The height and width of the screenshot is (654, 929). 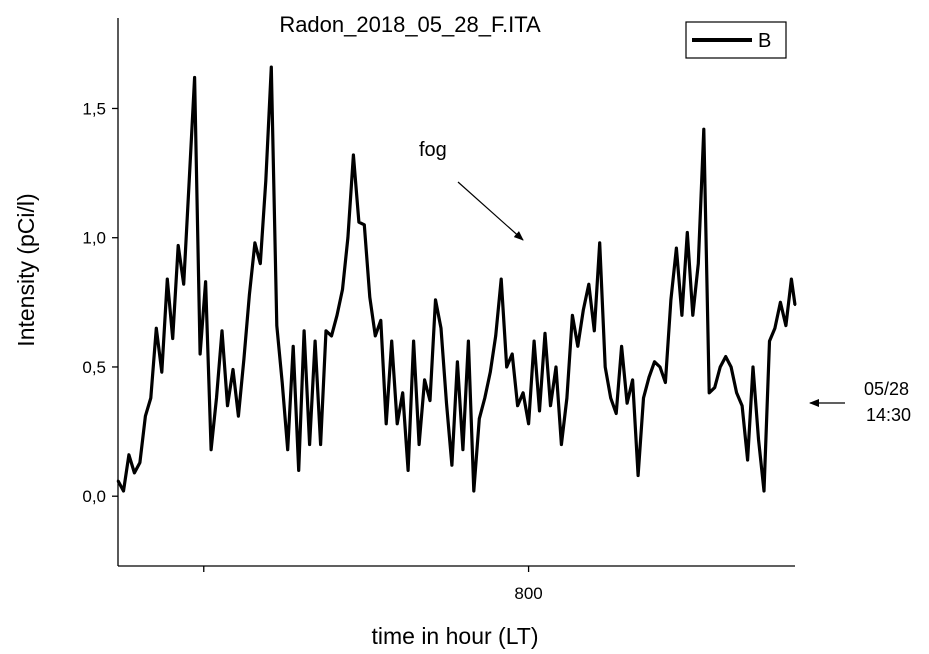 I want to click on x-axis-label: time in hour (LT), so click(x=454, y=636).